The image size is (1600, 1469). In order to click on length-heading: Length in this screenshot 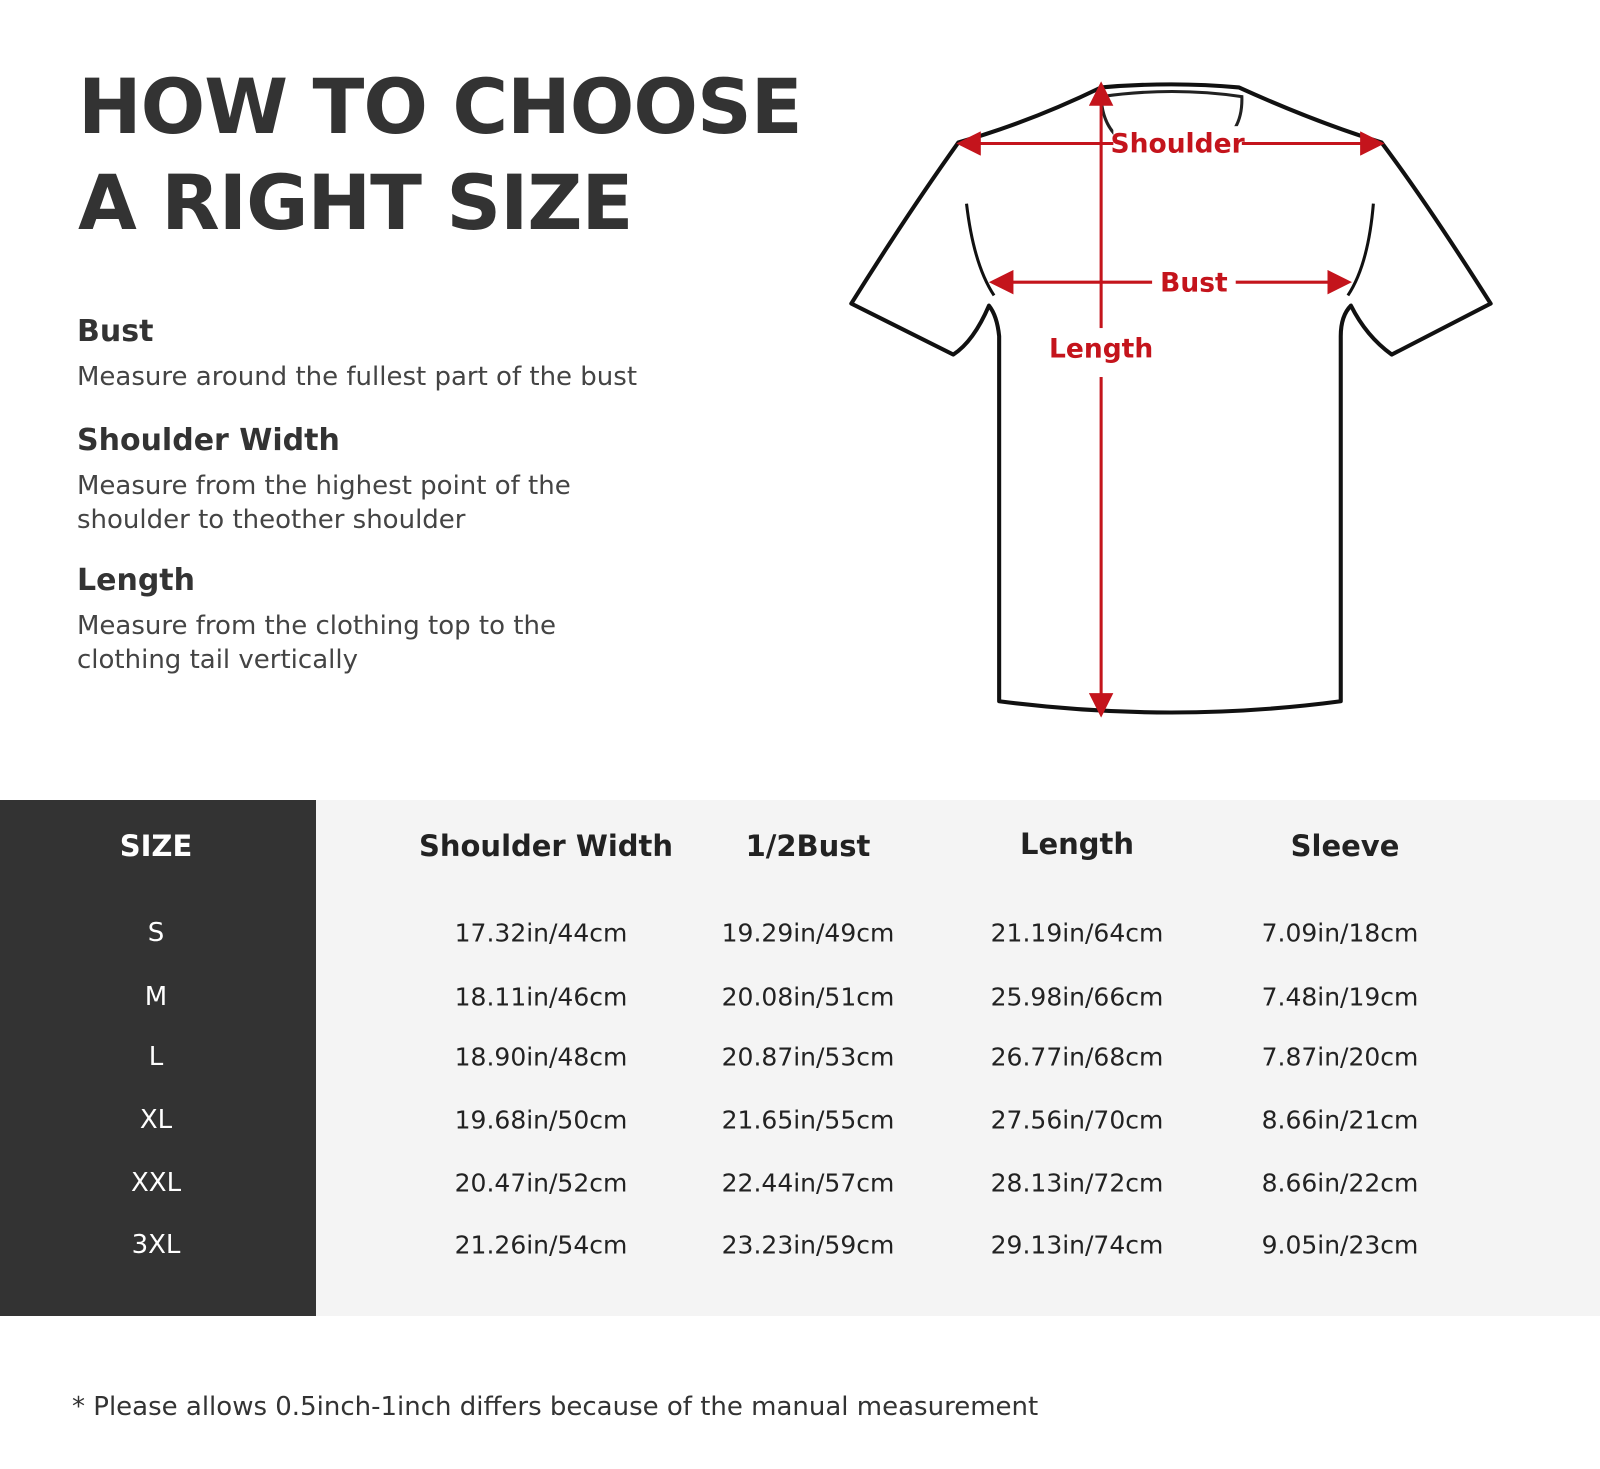, I will do `click(136, 580)`.